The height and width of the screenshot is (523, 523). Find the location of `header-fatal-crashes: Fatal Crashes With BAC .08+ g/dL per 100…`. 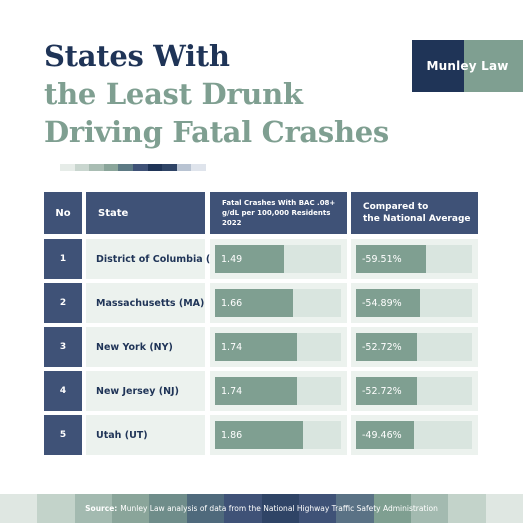

header-fatal-crashes: Fatal Crashes With BAC .08+ g/dL per 100… is located at coordinates (278, 213).